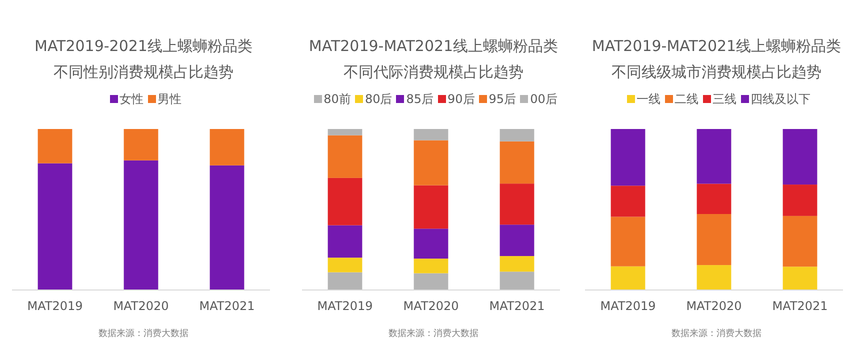 The height and width of the screenshot is (361, 863). I want to click on legend-label: 四线及以下, so click(780, 99).